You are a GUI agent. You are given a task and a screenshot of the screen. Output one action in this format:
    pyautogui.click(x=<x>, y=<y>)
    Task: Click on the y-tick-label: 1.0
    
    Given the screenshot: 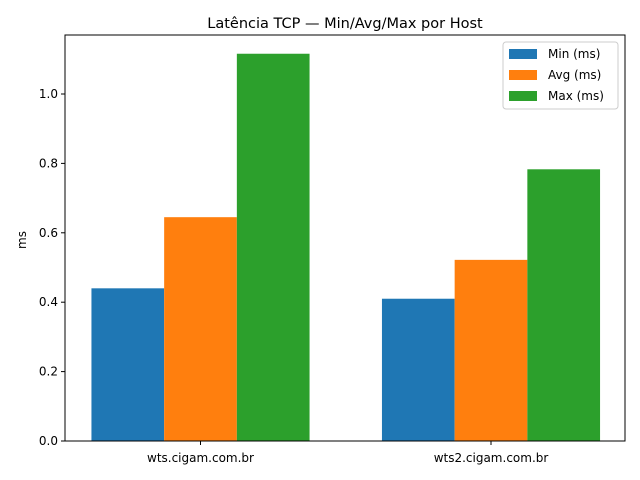 What is the action you would take?
    pyautogui.click(x=48, y=94)
    